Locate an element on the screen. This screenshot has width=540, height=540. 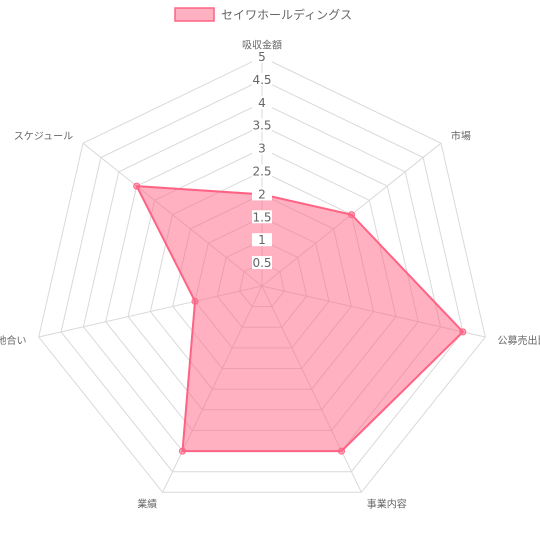
tick-label: 3 is located at coordinates (262, 149).